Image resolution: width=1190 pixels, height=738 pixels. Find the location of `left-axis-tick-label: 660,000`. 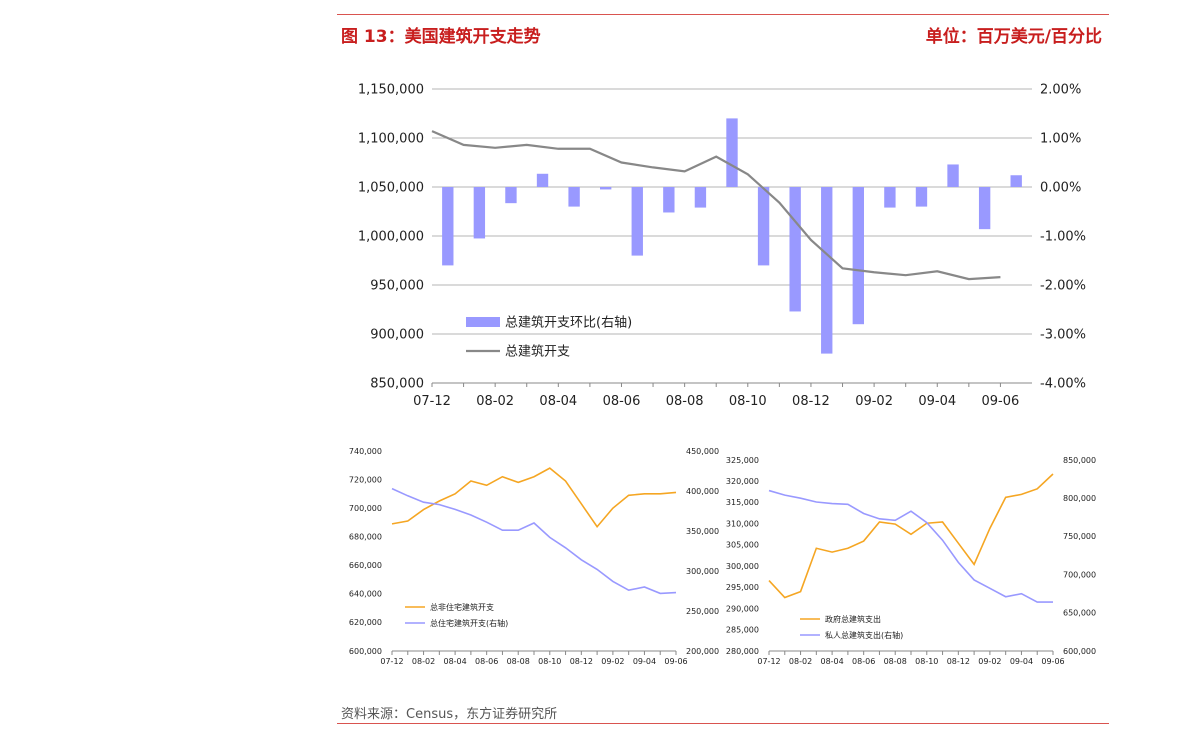

left-axis-tick-label: 660,000 is located at coordinates (365, 565).